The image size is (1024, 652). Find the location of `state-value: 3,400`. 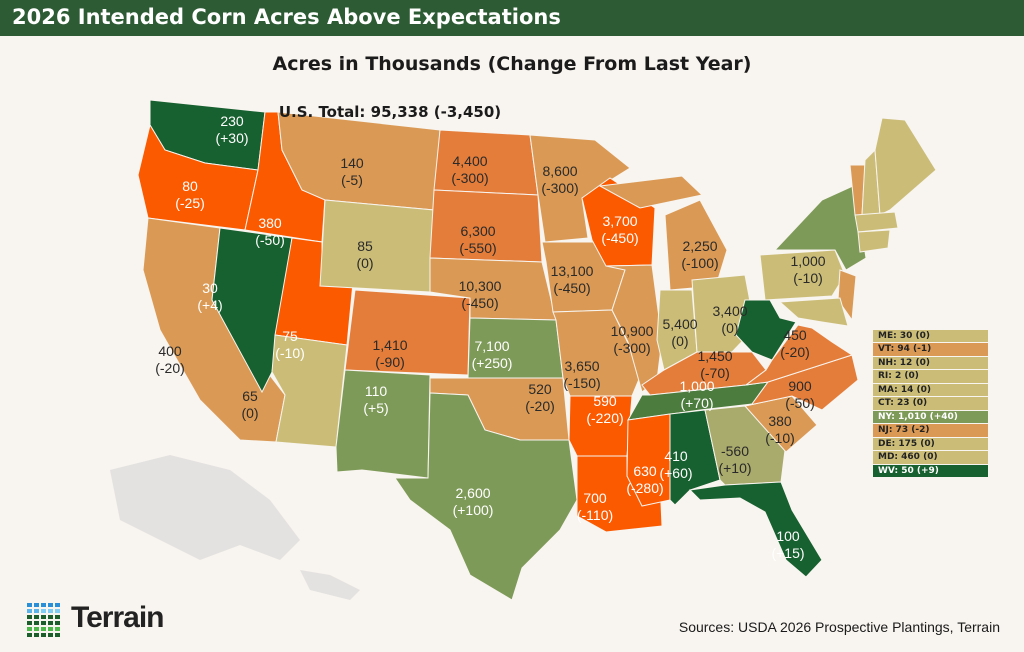

state-value: 3,400 is located at coordinates (730, 311).